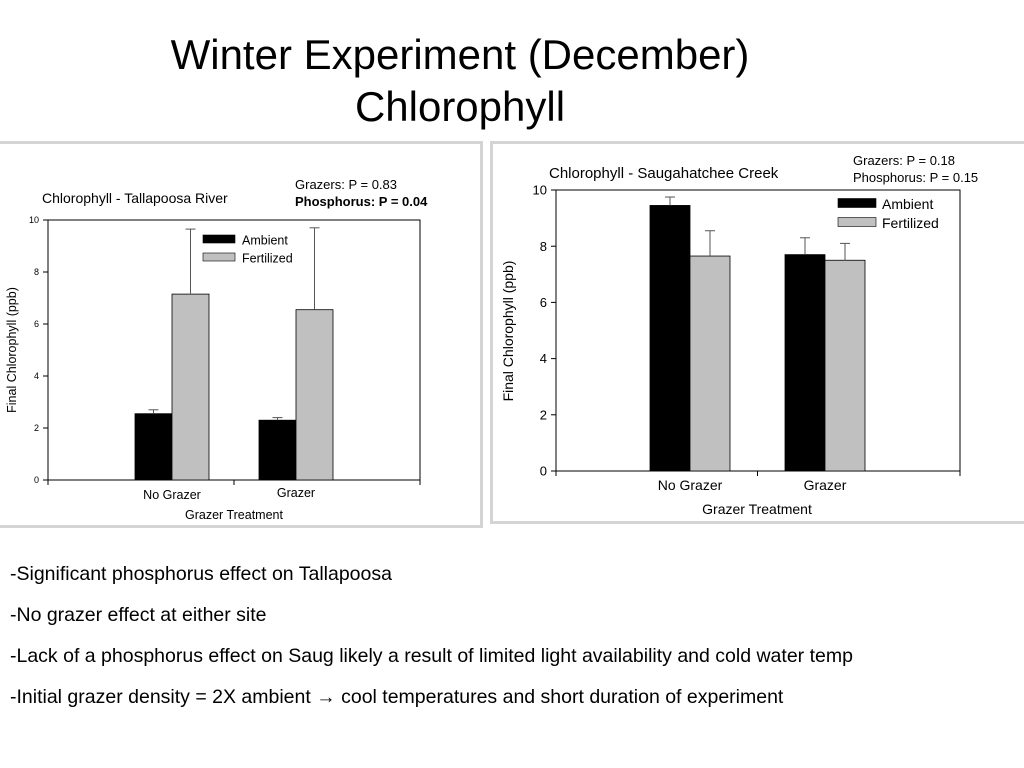 Image resolution: width=1024 pixels, height=768 pixels. What do you see at coordinates (346, 184) in the screenshot?
I see `stat-grazers-tallapoosa: Grazers: P = 0.83` at bounding box center [346, 184].